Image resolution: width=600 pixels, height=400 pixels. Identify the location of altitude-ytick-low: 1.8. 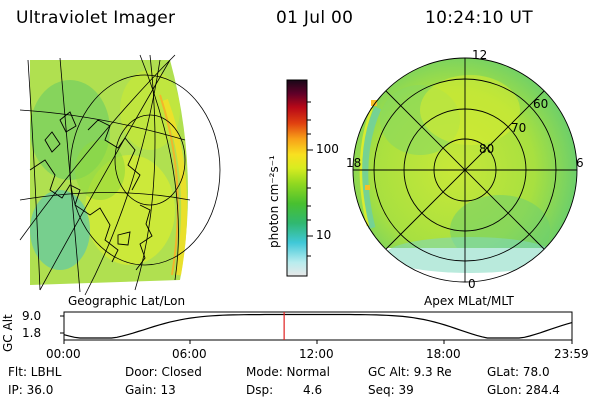
(32, 333).